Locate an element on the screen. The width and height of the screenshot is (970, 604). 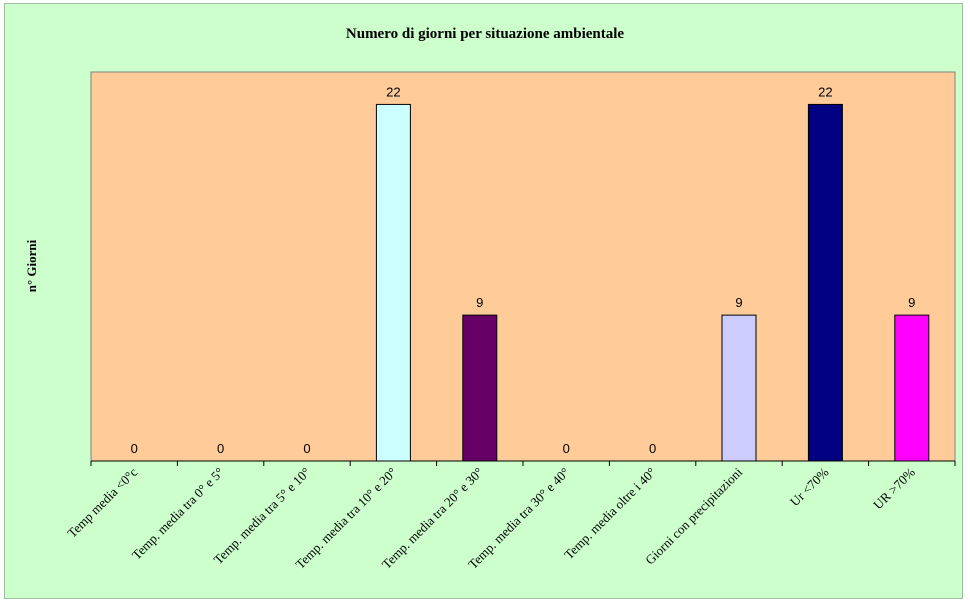
data-label-1: 0 is located at coordinates (220, 448).